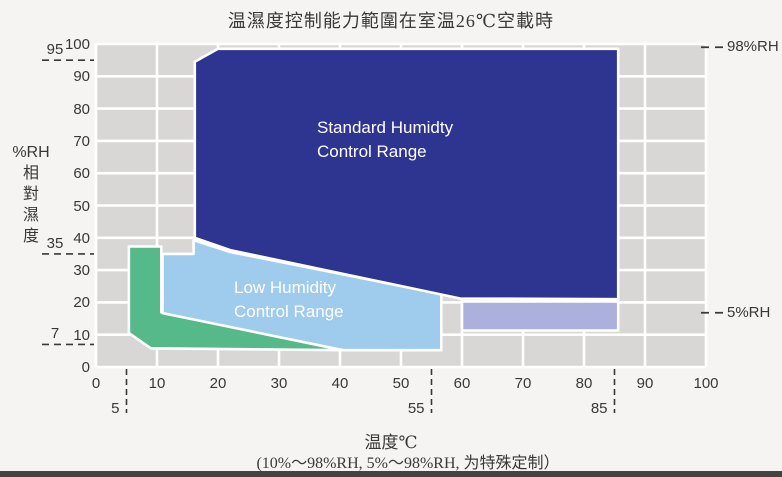 This screenshot has height=477, width=782. What do you see at coordinates (706, 383) in the screenshot?
I see `x-tick-label: 100` at bounding box center [706, 383].